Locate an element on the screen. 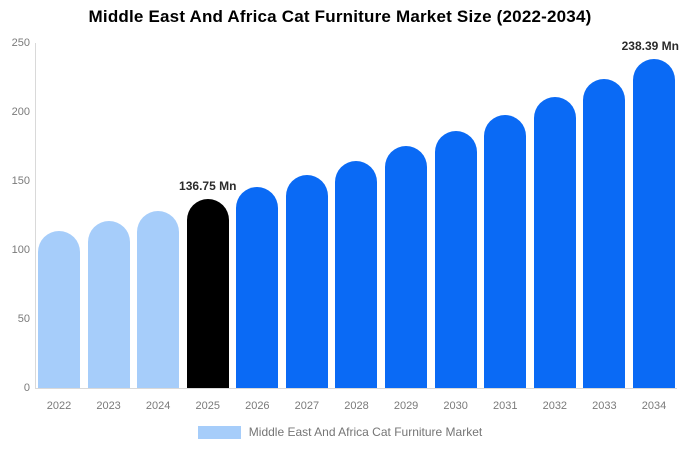  y-tick-label-150: 150 is located at coordinates (20, 181).